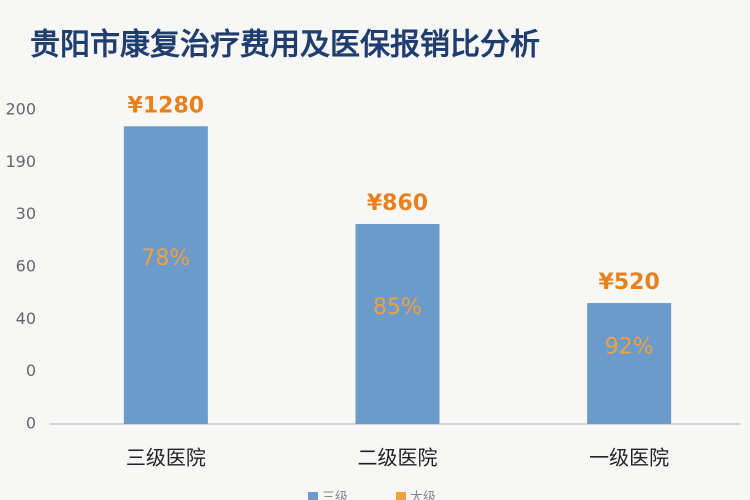 Image resolution: width=750 pixels, height=500 pixels. I want to click on y-axis-label: 40, so click(26, 318).